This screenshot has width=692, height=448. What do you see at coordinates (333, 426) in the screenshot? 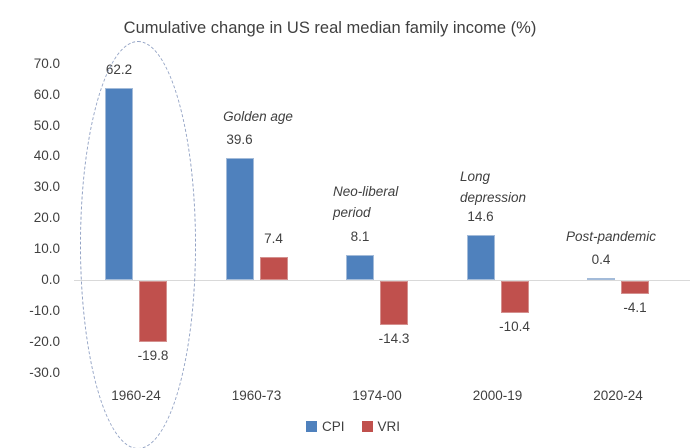
I see `legend-label: CPI` at bounding box center [333, 426].